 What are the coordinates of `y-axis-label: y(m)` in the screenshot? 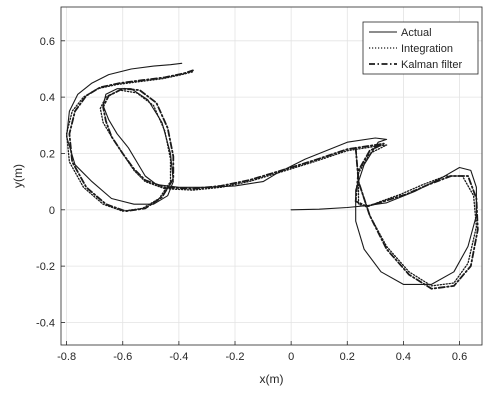 It's located at (18, 176).